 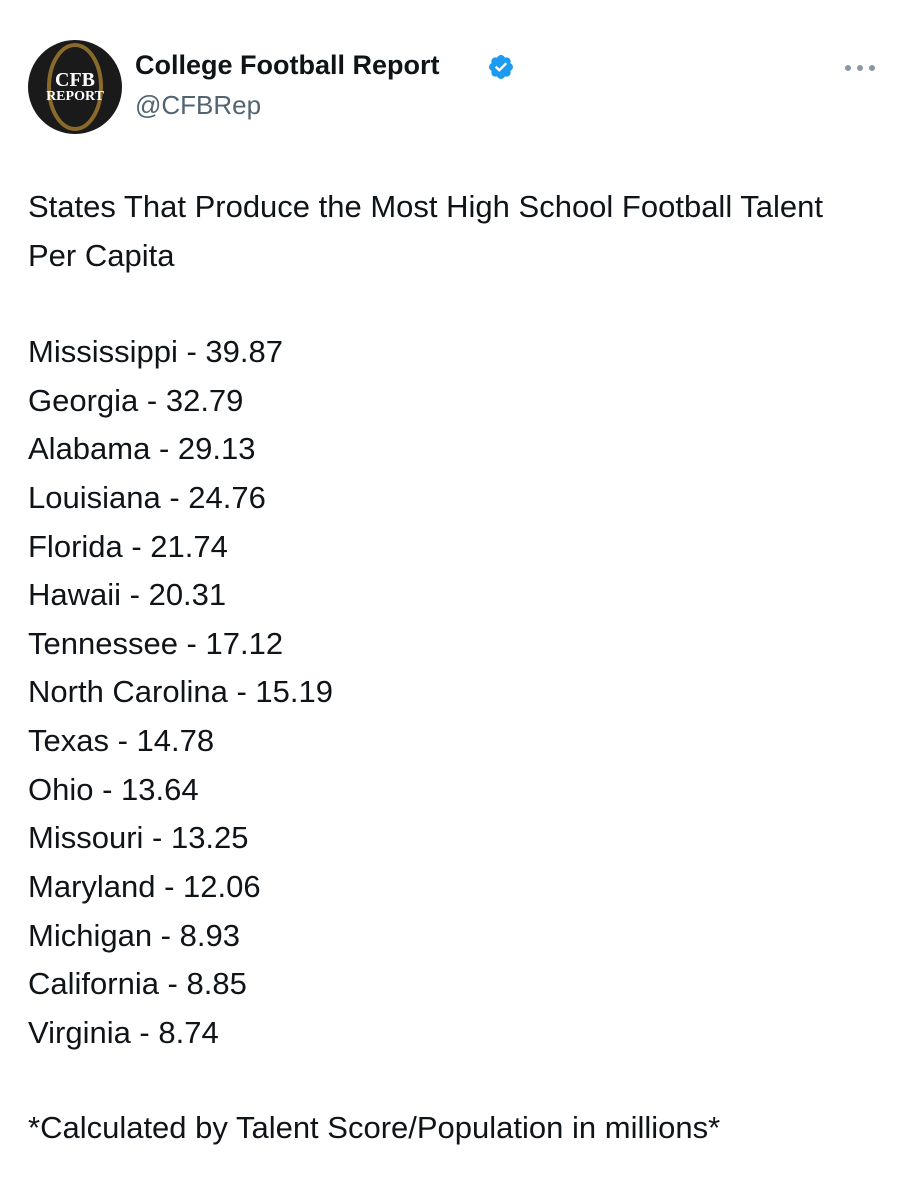 I want to click on avatar-text: CFB, so click(x=75, y=80).